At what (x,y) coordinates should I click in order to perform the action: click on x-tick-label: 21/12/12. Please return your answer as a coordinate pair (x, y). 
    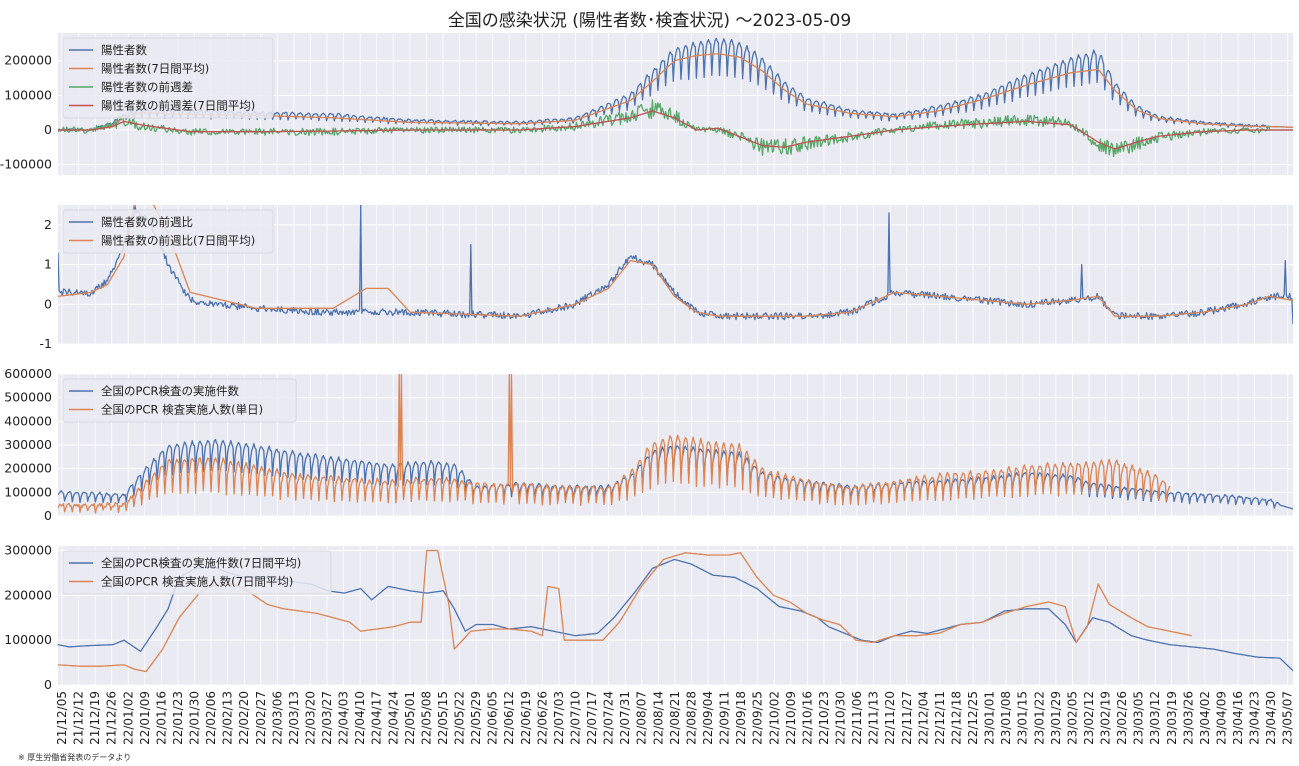
    Looking at the image, I should click on (79, 718).